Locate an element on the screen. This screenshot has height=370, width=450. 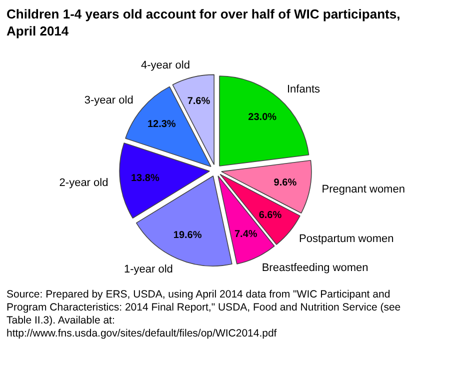
chart-title: Children 1-4 years old account for over half of WIC participants, April 2014 is located at coordinates (203, 22).